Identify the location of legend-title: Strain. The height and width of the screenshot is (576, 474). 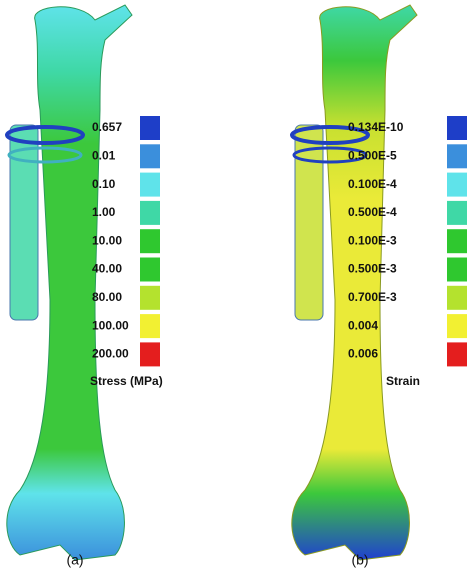
(403, 381).